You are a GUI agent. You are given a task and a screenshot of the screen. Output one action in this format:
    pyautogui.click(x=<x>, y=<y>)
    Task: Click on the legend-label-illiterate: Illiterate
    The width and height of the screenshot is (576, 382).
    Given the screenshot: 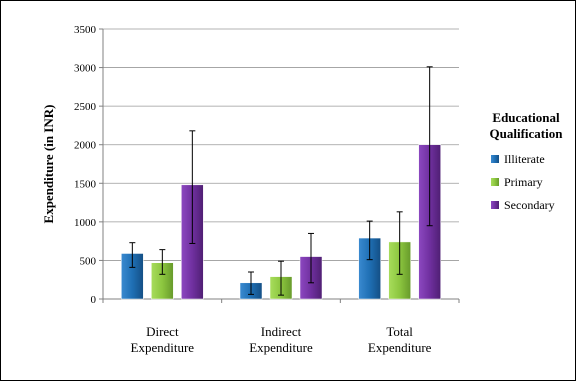 What is the action you would take?
    pyautogui.click(x=524, y=159)
    